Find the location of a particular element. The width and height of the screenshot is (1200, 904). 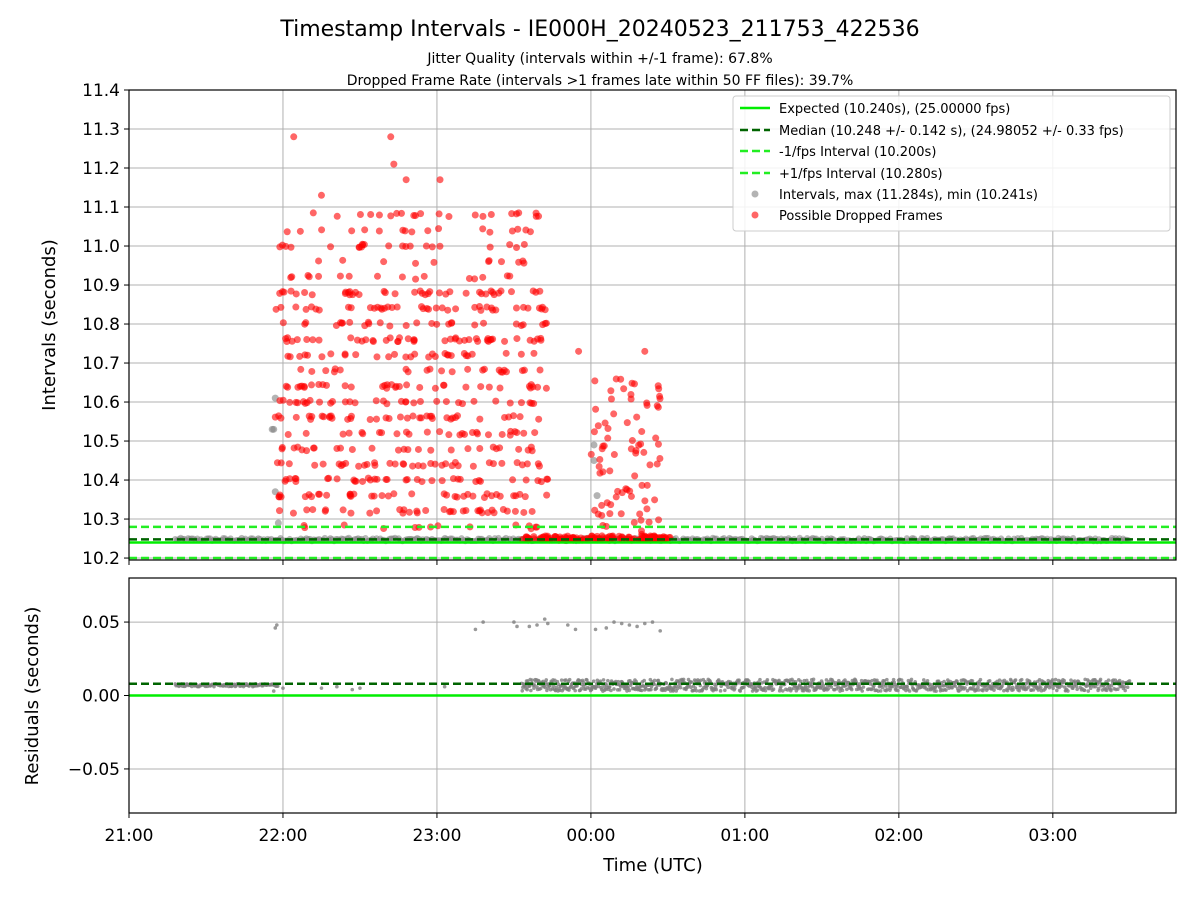

residuals-y-tick-label: −0.05 is located at coordinates (94, 770).